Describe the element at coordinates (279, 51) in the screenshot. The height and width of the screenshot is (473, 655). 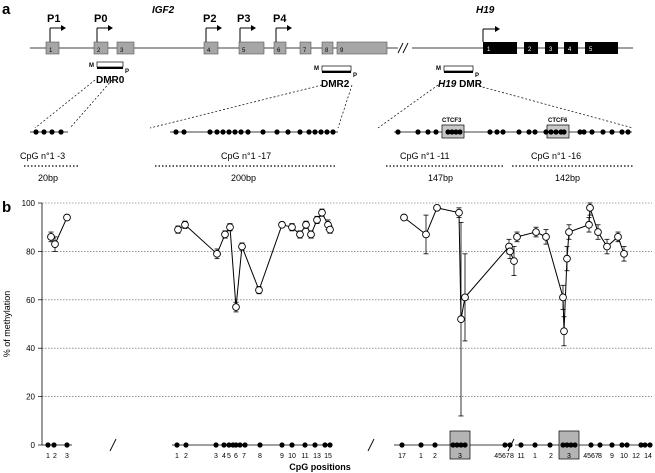
I see `igf2-exon-label: 6` at that location.